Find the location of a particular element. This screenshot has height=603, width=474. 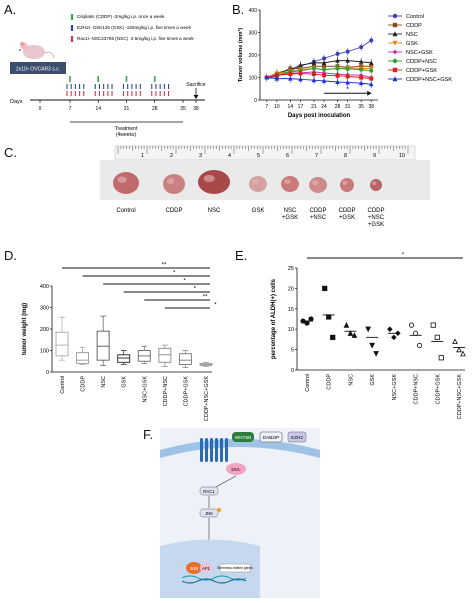

ruler-number: 4 is located at coordinates (229, 156).